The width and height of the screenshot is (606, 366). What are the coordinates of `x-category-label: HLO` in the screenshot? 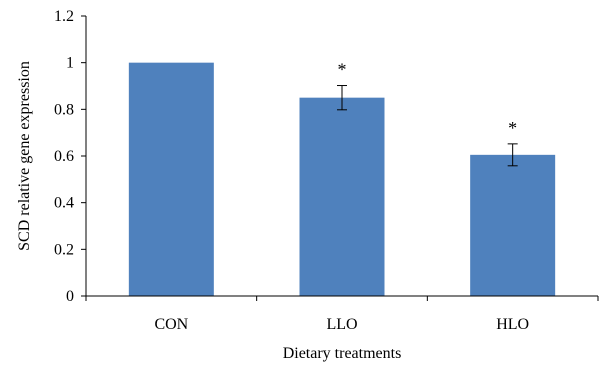 It's located at (512, 324).